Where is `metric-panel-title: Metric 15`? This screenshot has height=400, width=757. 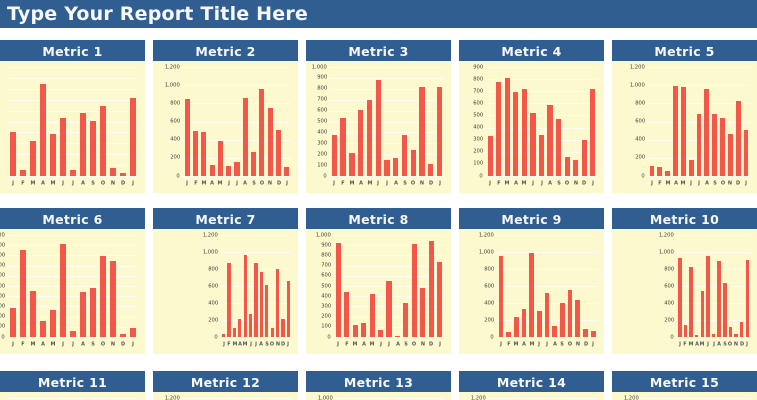 metric-panel-title: Metric 15 is located at coordinates (684, 382).